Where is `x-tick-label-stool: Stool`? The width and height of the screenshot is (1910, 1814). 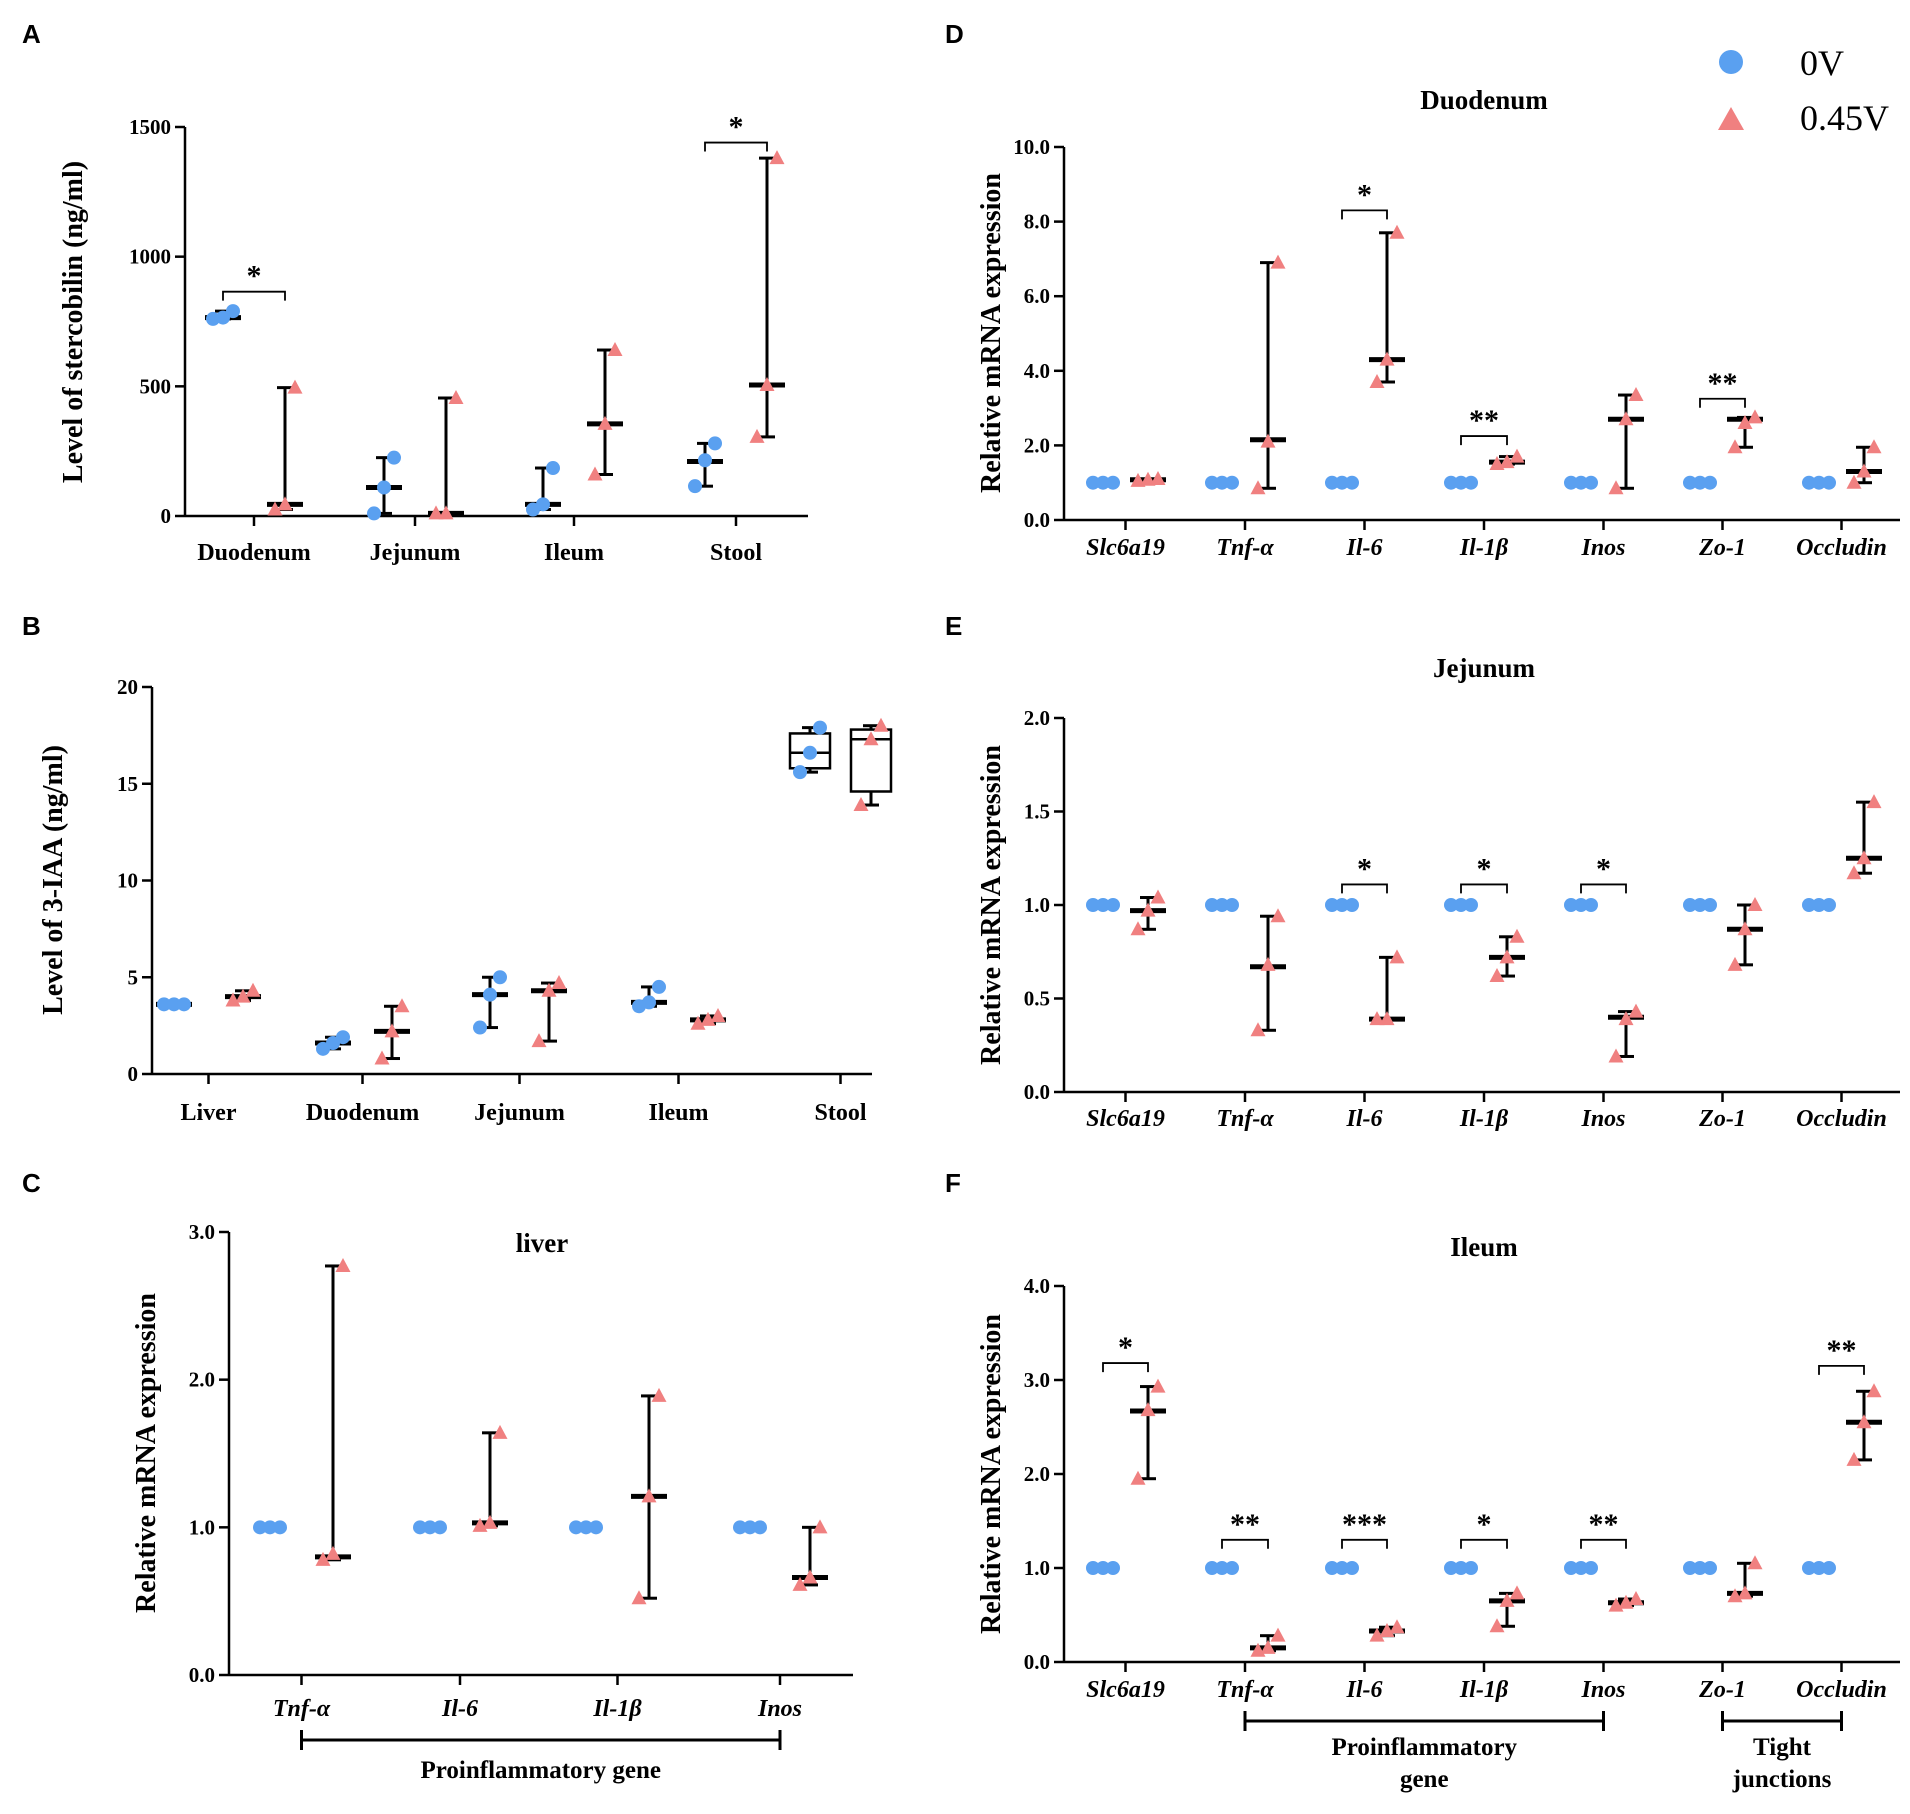
x-tick-label-stool: Stool is located at coordinates (840, 1113).